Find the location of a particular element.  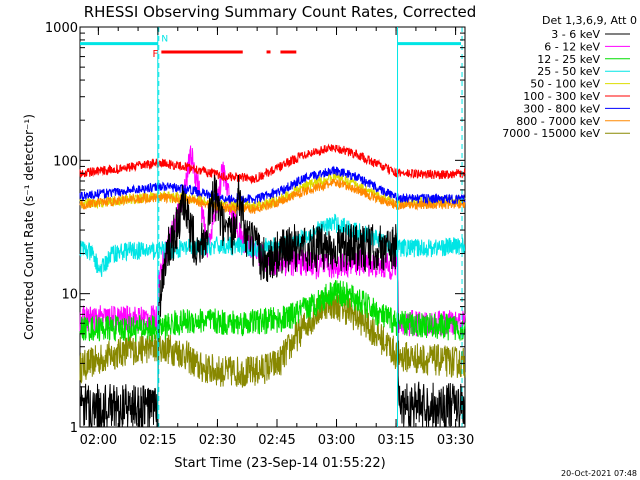

y-tick-label: 100 is located at coordinates (65, 161).